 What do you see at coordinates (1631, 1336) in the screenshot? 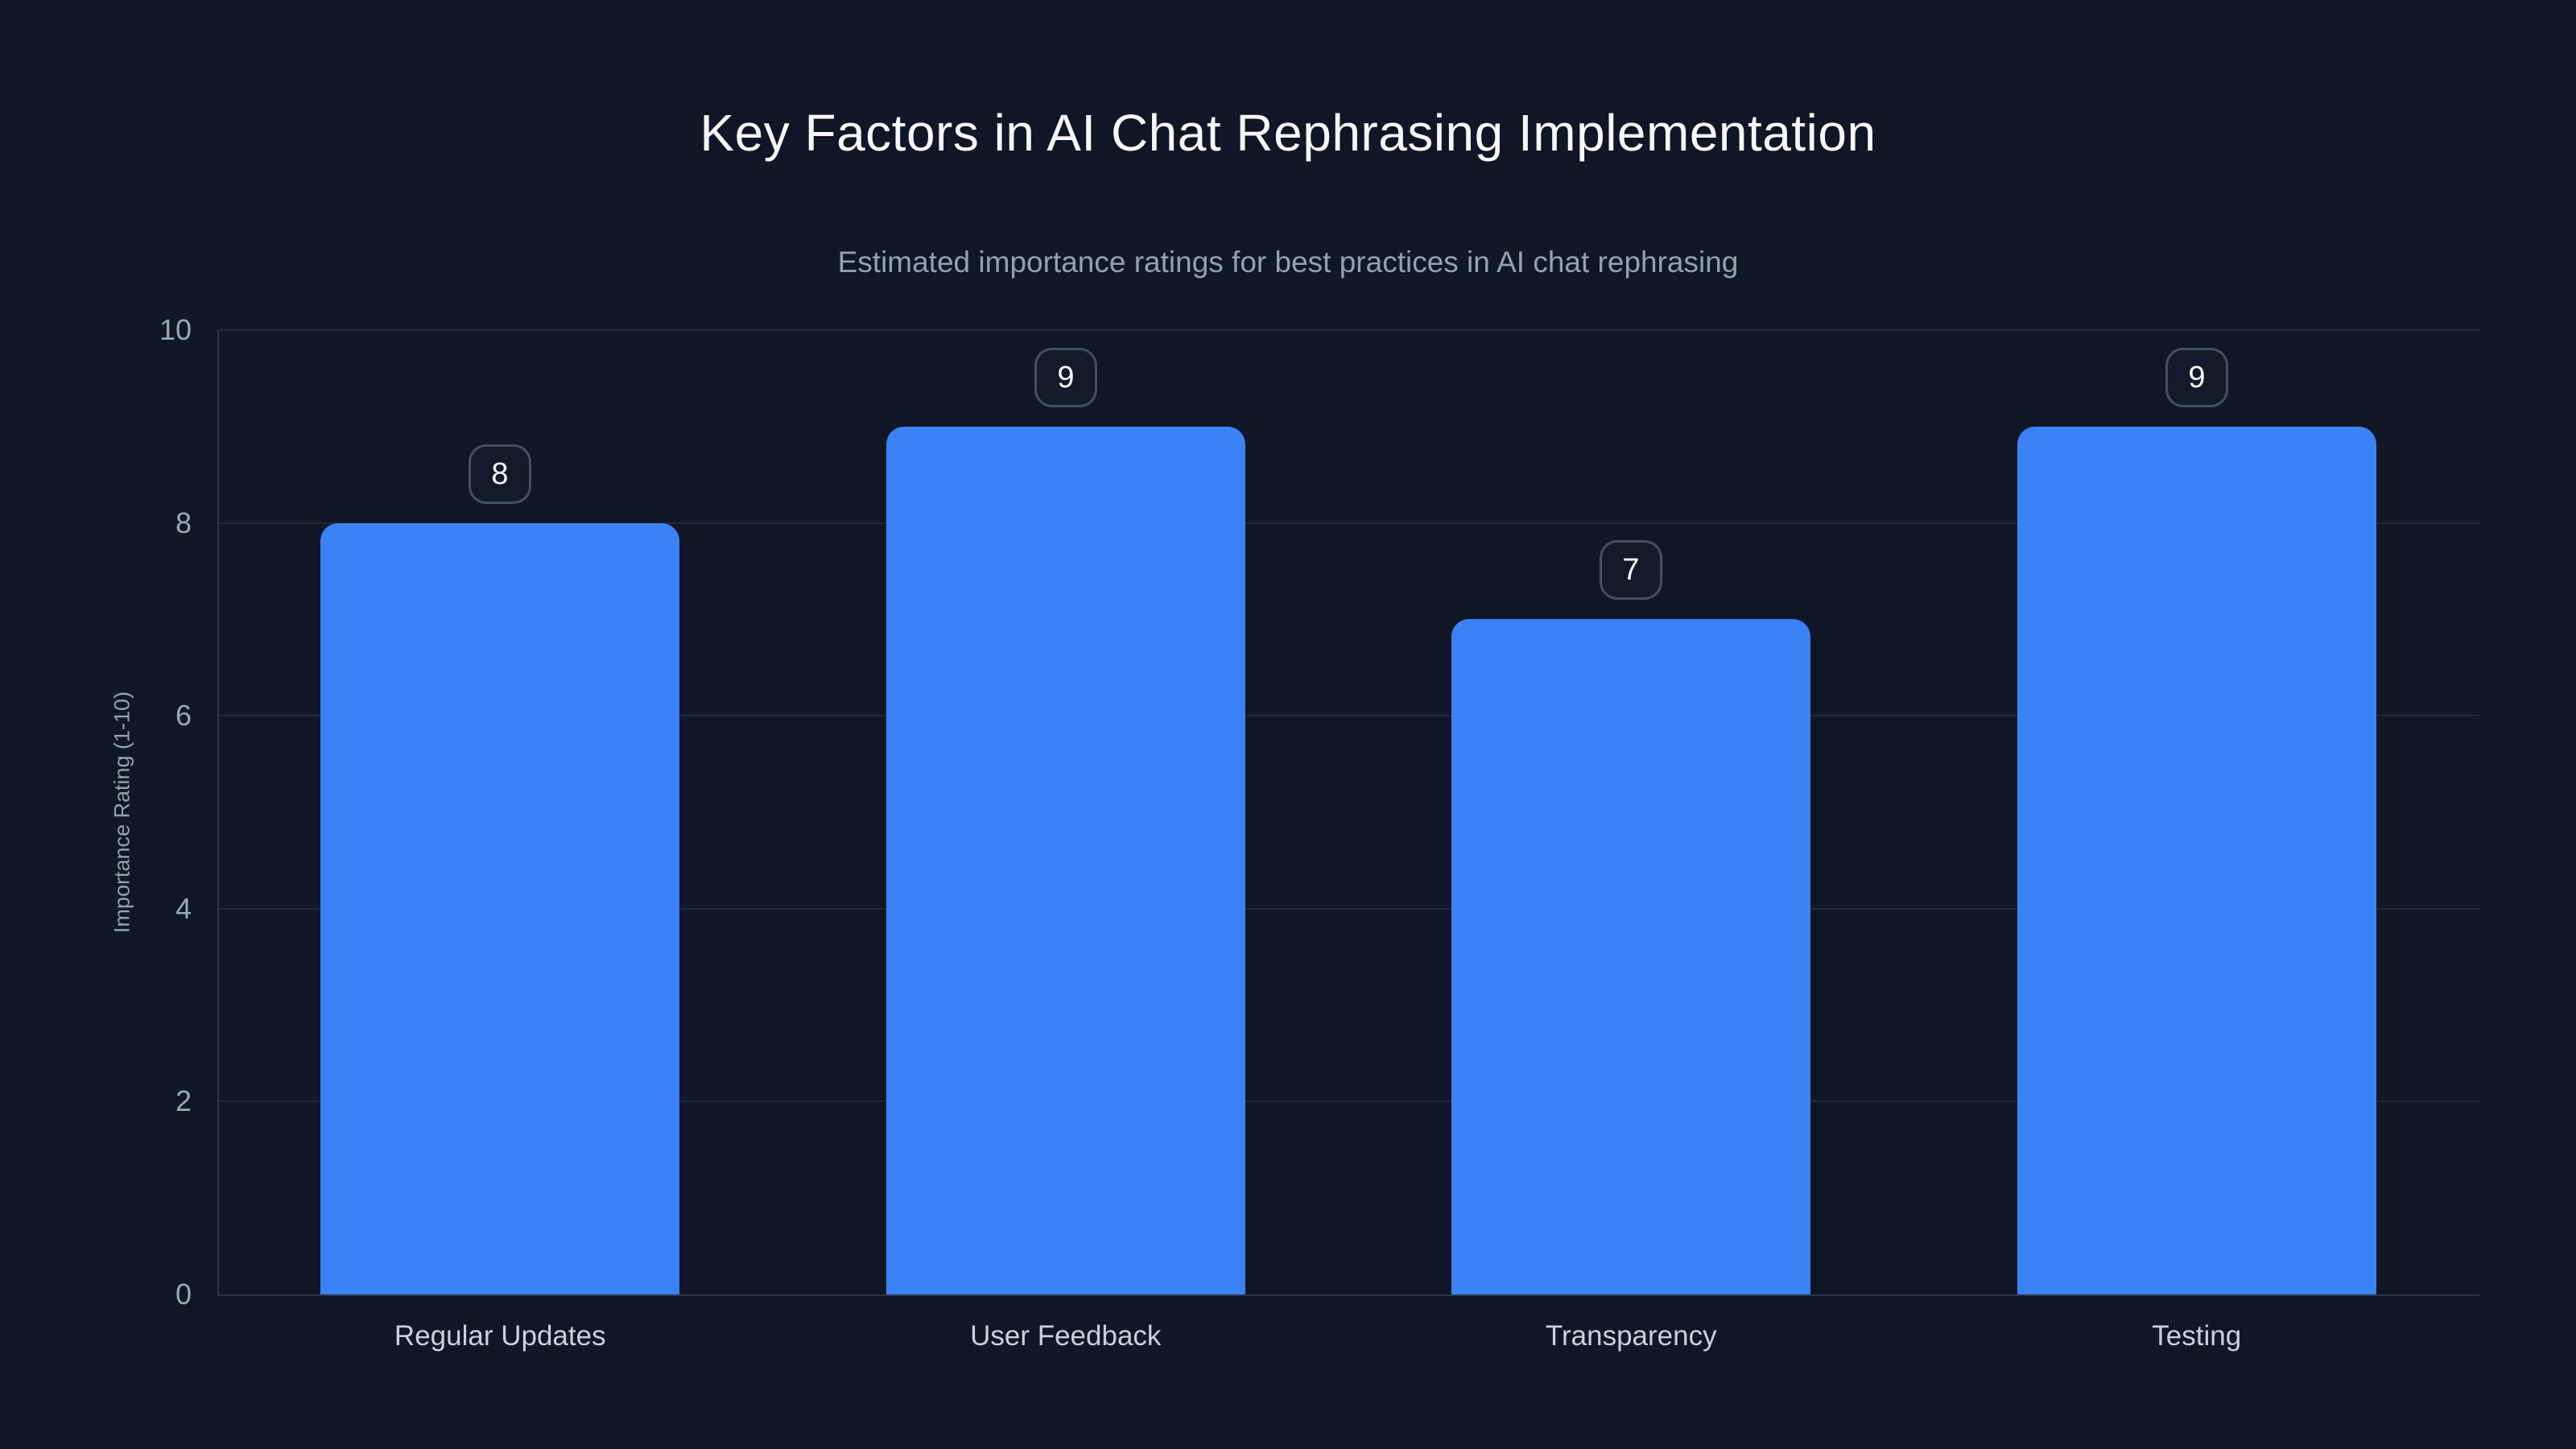
I see `category-label: Transparency` at bounding box center [1631, 1336].